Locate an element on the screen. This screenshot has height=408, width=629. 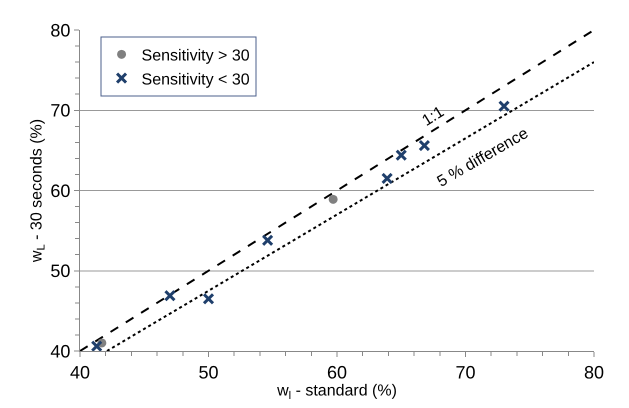
y-tick-label: 40 is located at coordinates (60, 351).